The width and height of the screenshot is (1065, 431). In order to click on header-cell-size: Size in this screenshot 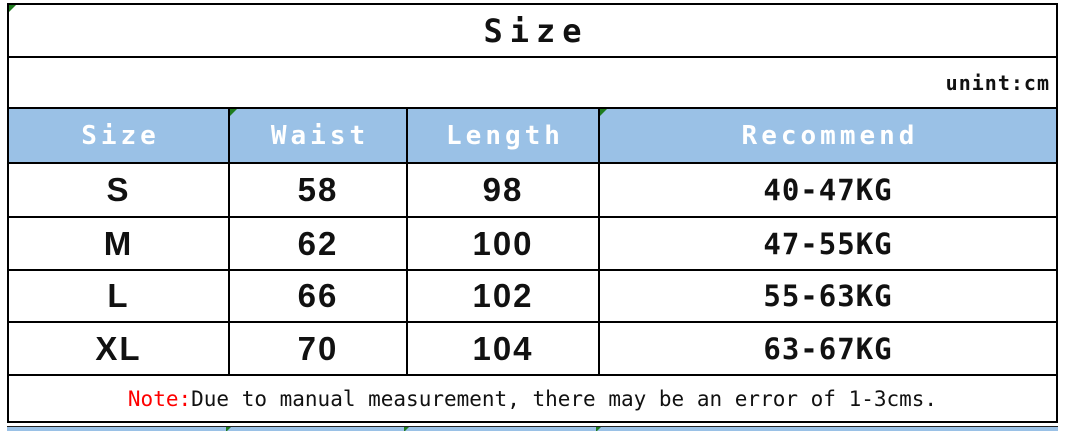, I will do `click(118, 135)`.